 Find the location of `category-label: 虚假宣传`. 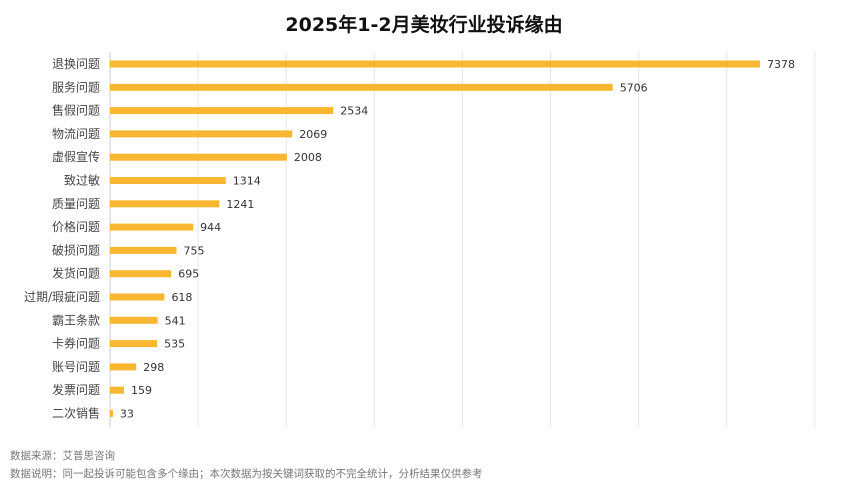

category-label: 虚假宣传 is located at coordinates (76, 156).